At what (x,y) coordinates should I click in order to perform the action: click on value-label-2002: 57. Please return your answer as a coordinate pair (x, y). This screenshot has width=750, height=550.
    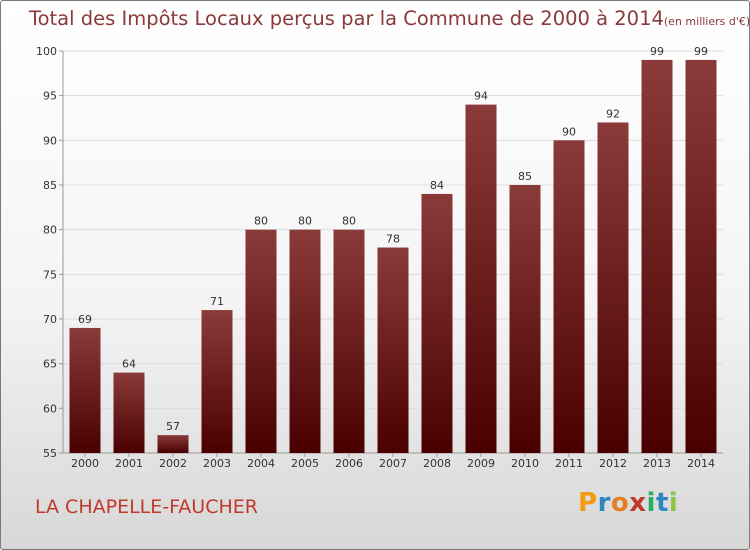
    Looking at the image, I should click on (173, 426).